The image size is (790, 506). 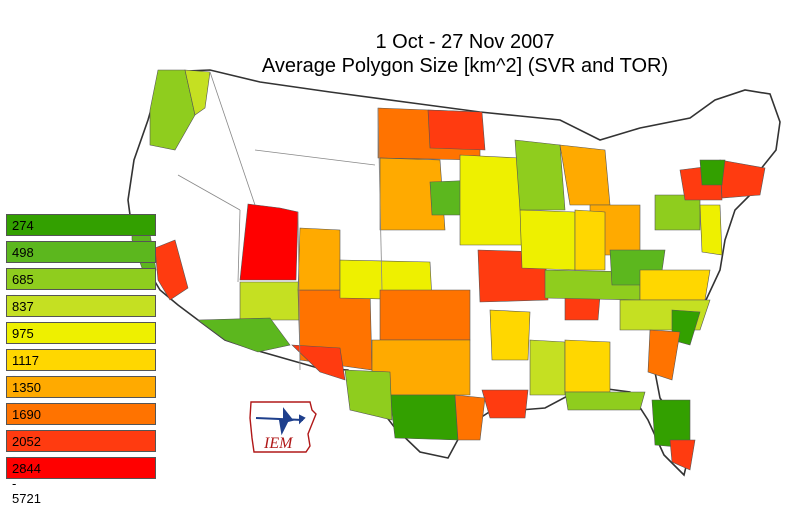 What do you see at coordinates (244, 335) in the screenshot?
I see `region-arizona-south` at bounding box center [244, 335].